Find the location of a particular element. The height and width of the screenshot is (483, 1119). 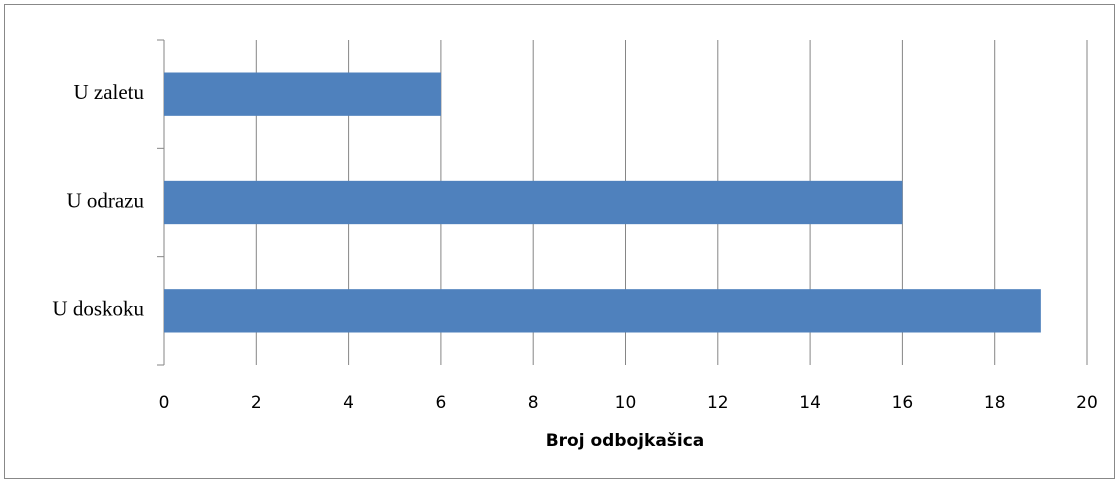

x-tick-label: 8 is located at coordinates (533, 403).